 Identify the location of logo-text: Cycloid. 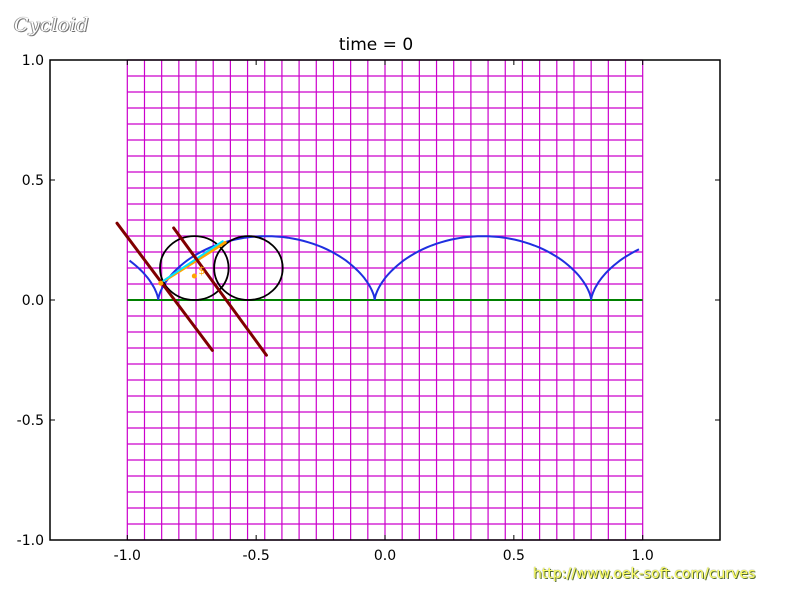
(52, 25).